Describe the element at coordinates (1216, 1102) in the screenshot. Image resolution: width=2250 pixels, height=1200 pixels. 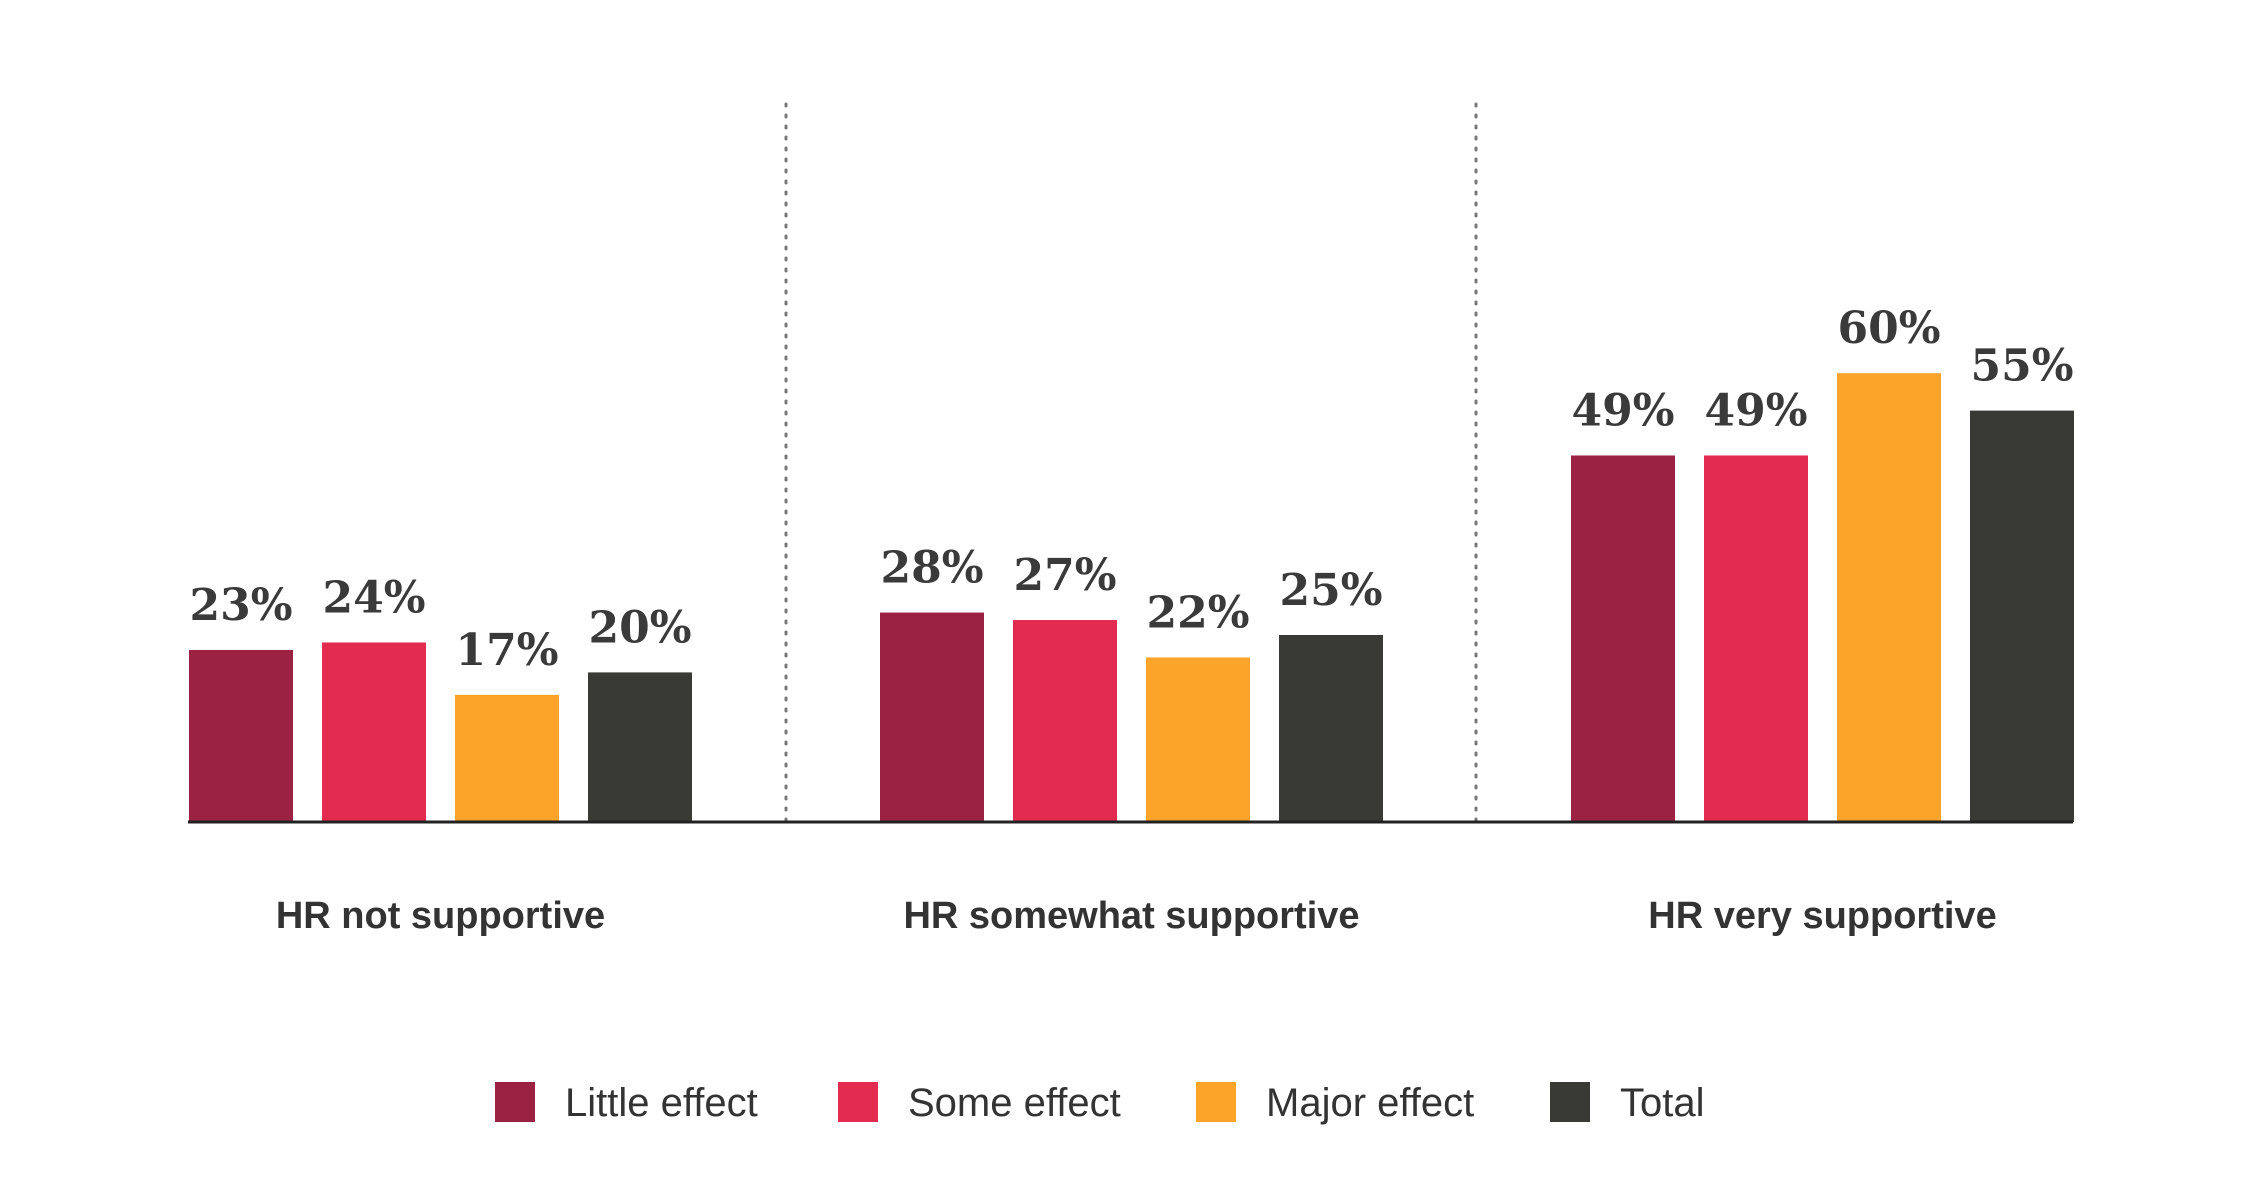
I see `legend-swatch-major-effect` at that location.